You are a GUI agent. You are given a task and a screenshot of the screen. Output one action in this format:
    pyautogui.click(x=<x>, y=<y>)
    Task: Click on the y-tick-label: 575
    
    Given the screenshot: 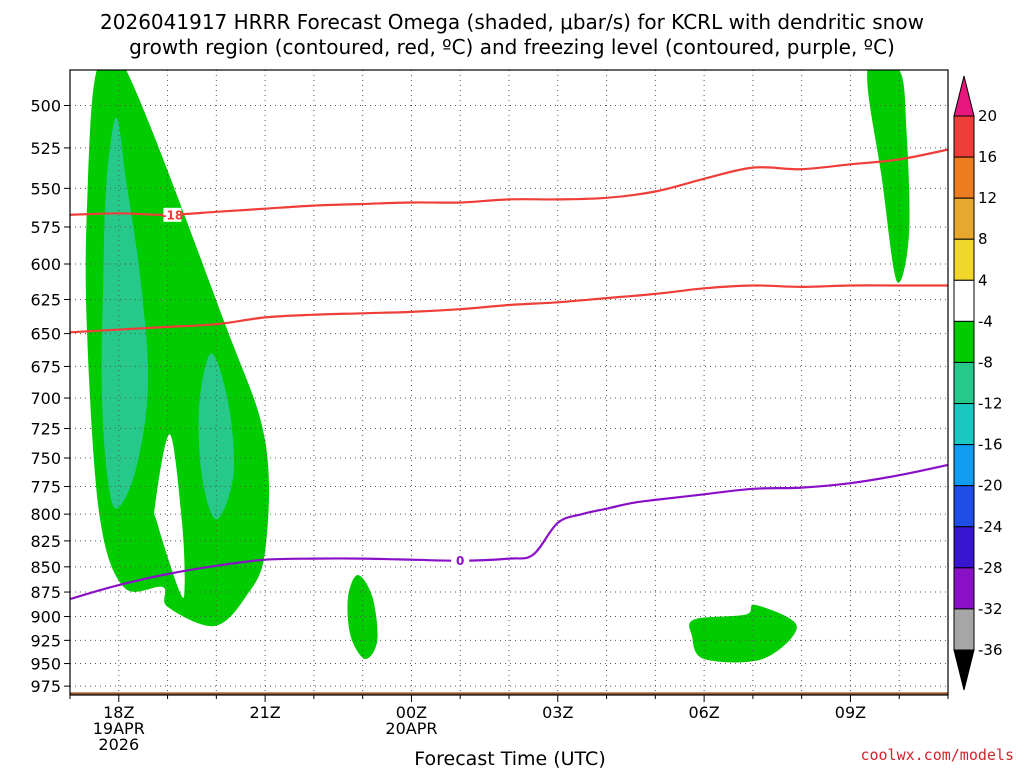 What is the action you would take?
    pyautogui.click(x=45, y=227)
    